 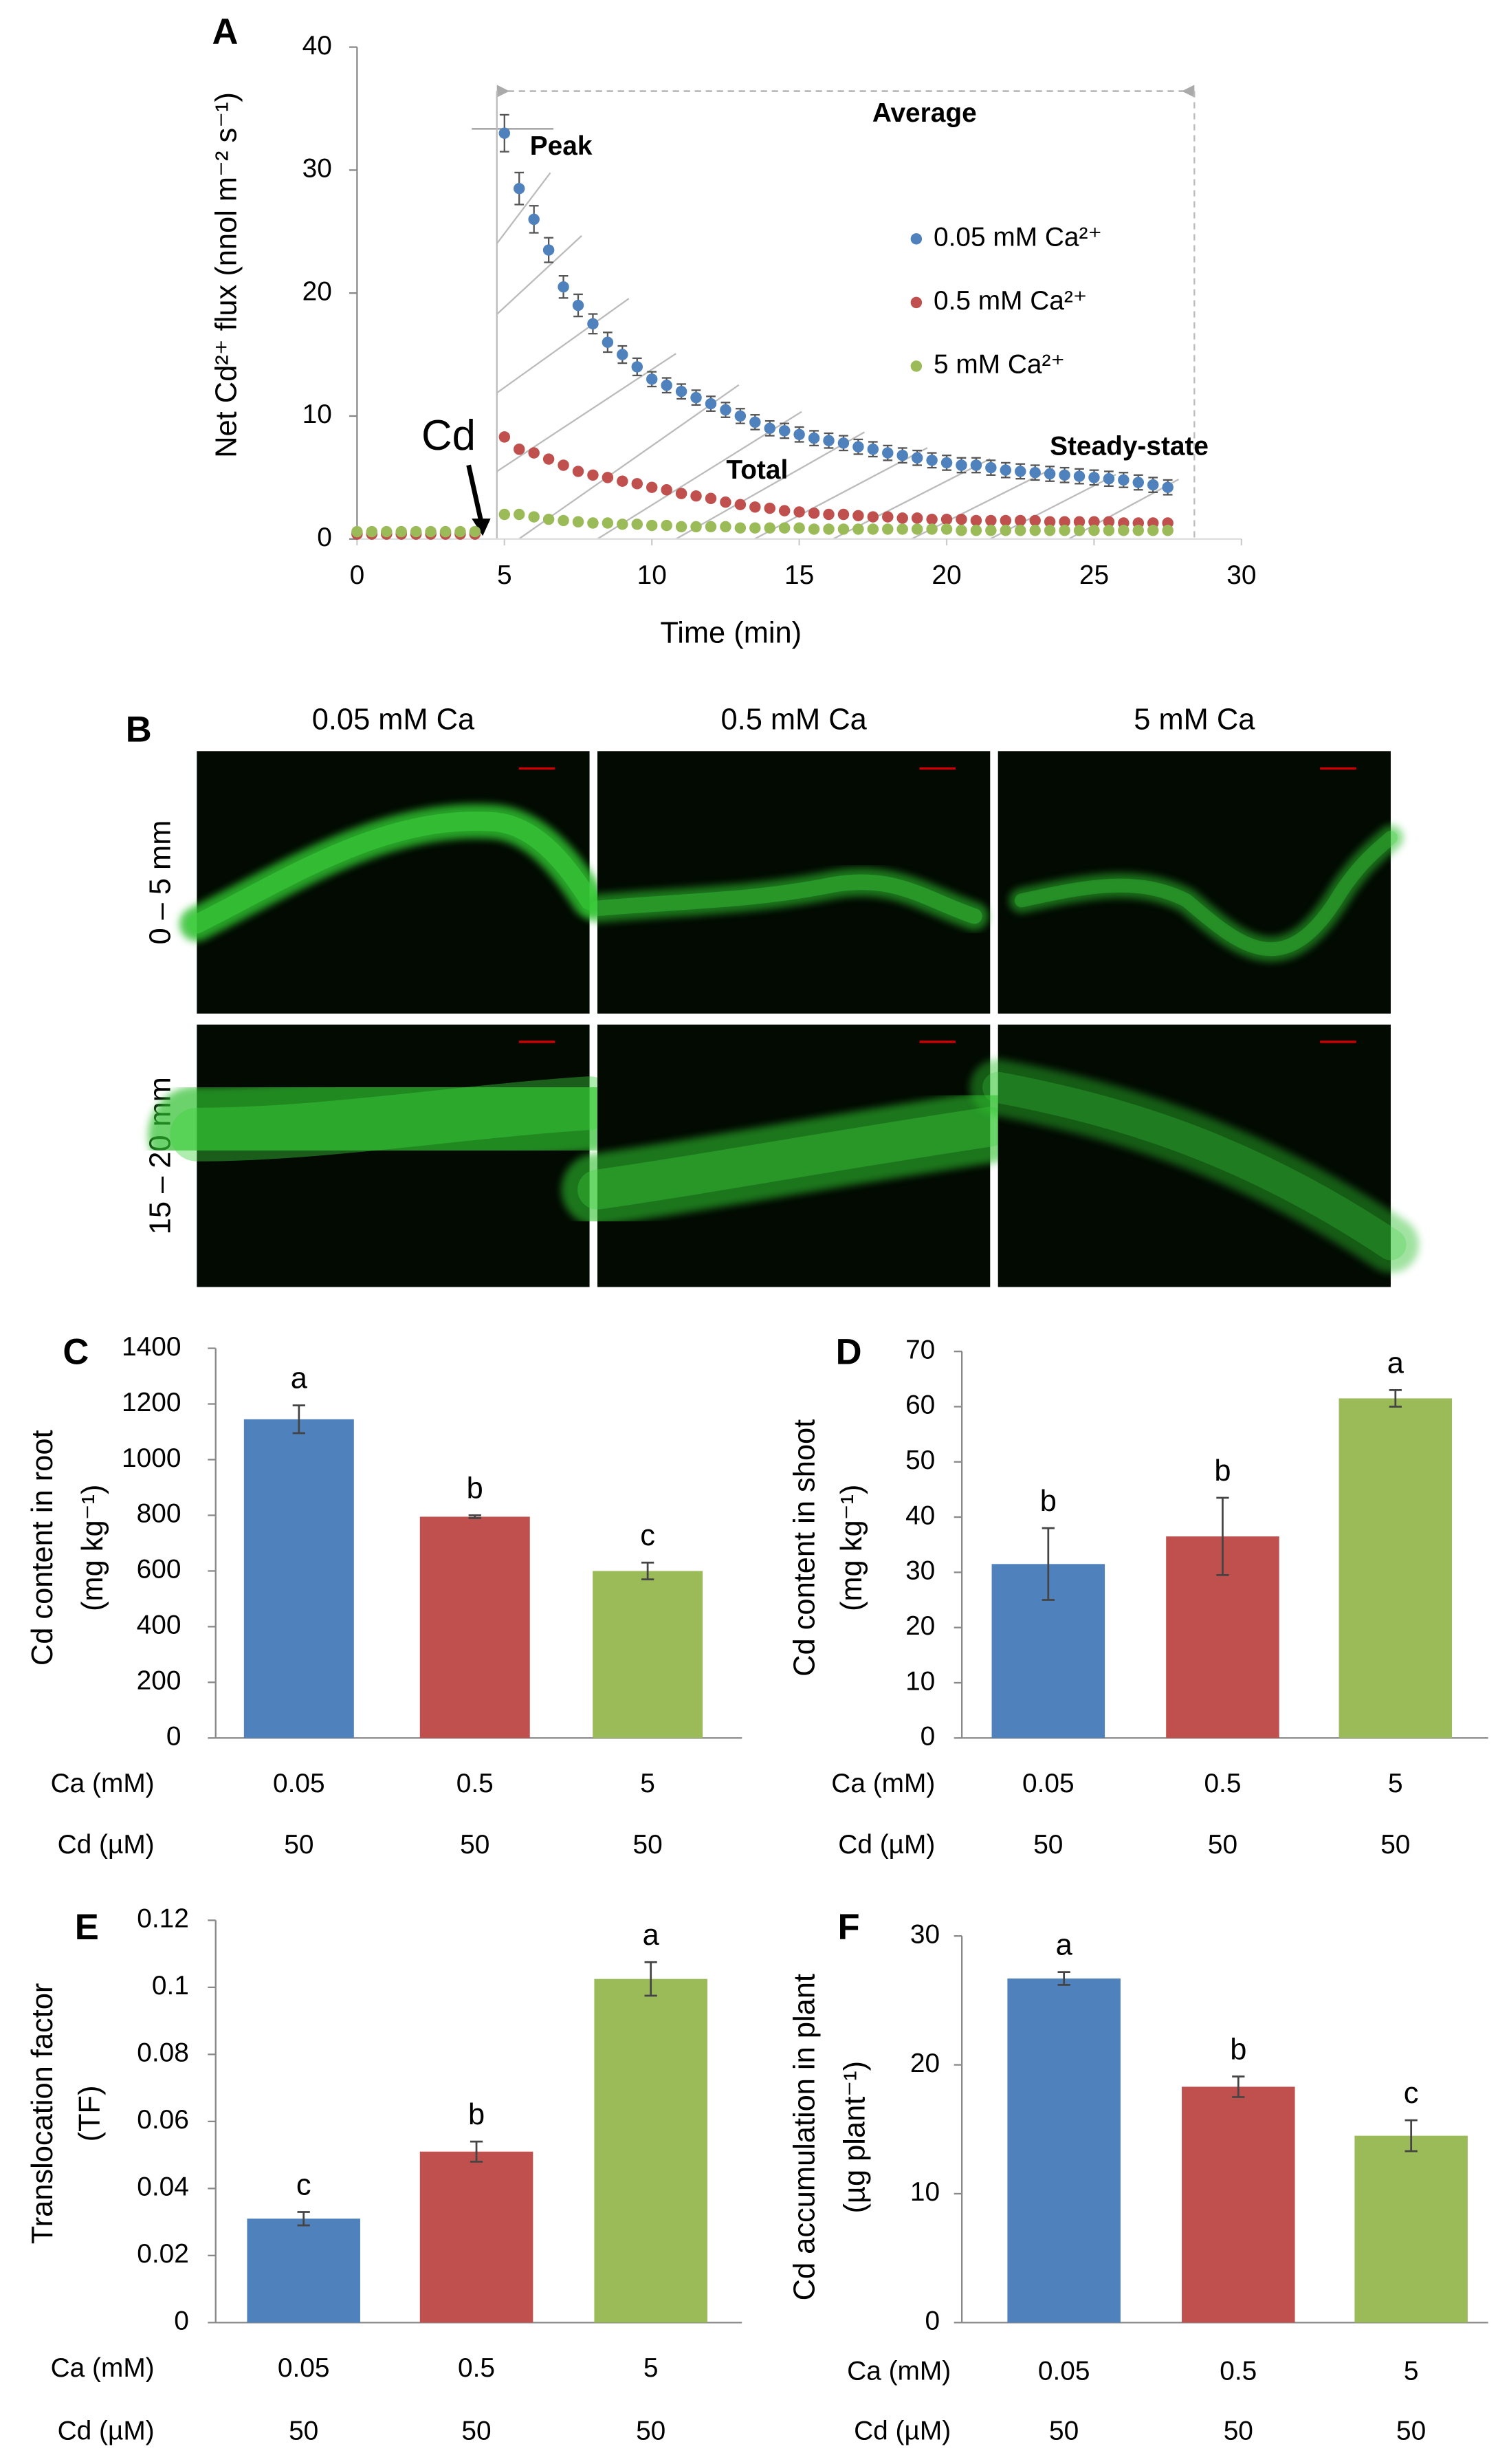 I want to click on x-tick-label: 0, so click(x=358, y=575).